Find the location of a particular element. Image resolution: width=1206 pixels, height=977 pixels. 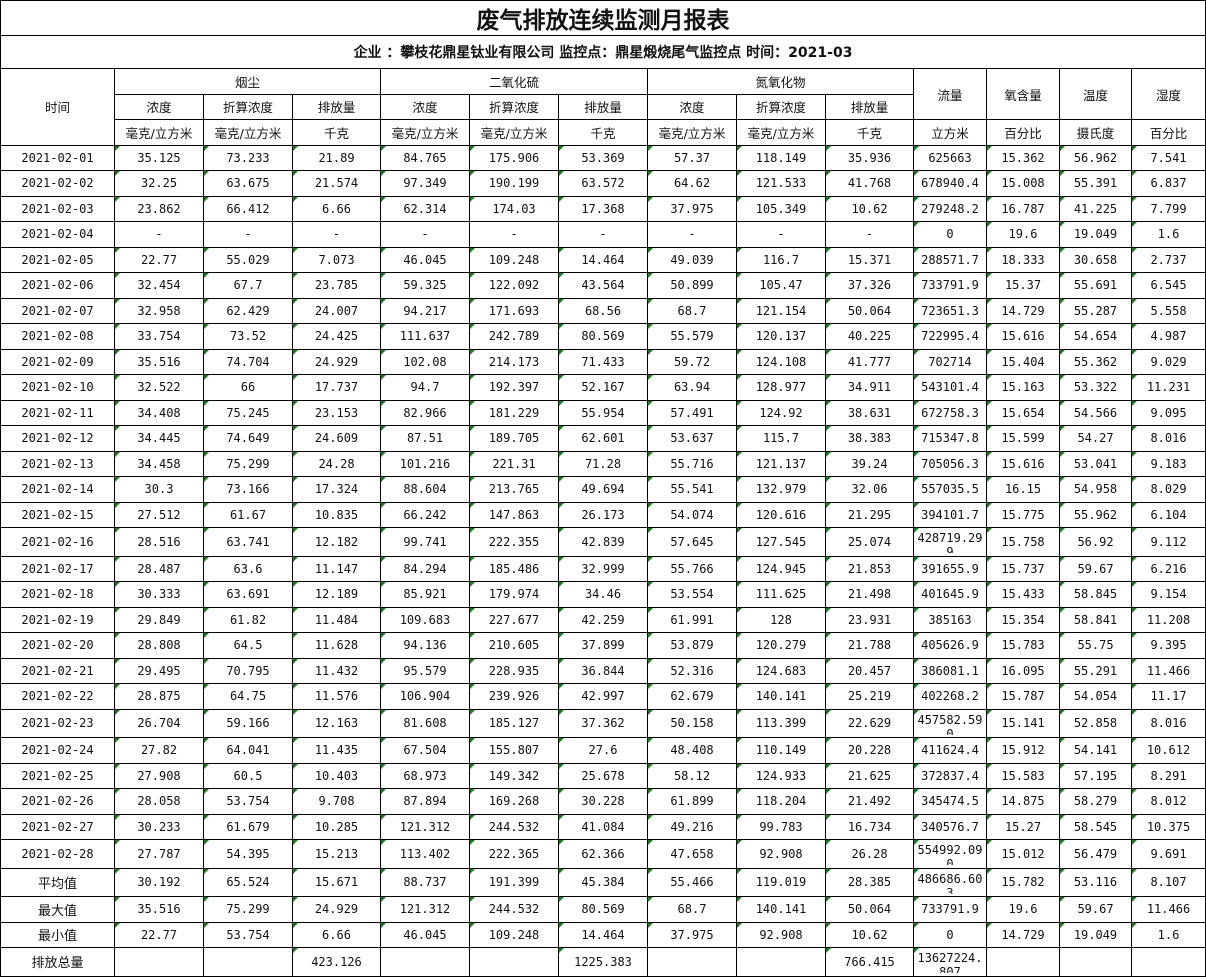

table-cell: 214.173 is located at coordinates (514, 361).